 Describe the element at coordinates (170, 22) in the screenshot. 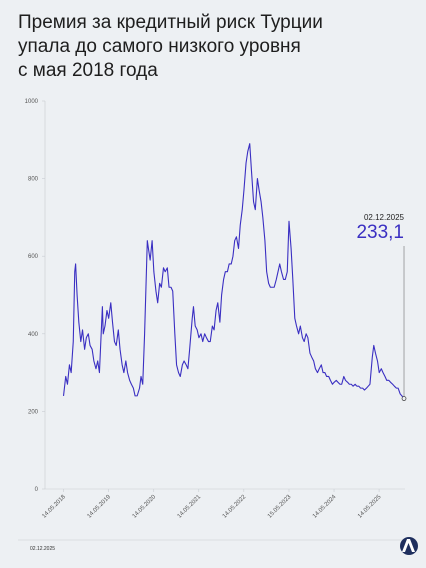

I see `chart-title: Премия за кредитный риск Турции` at that location.